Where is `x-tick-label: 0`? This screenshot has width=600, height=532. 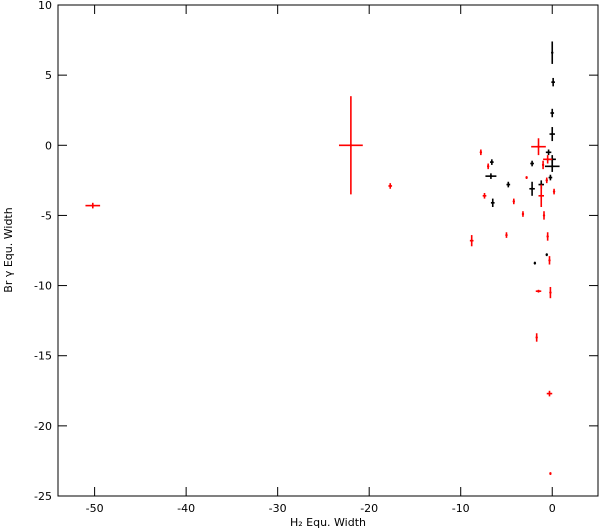
x-tick-label: 0 is located at coordinates (552, 508).